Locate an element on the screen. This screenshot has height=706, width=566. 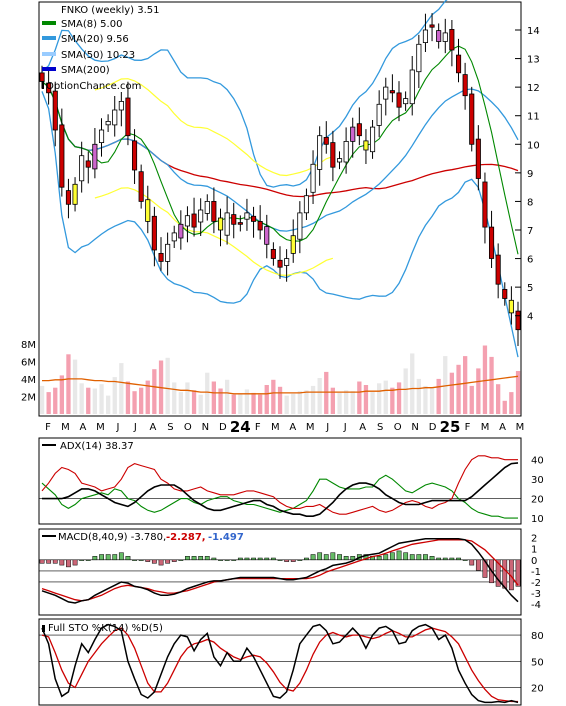
adx-y-tick-label: 40 is located at coordinates (537, 461).